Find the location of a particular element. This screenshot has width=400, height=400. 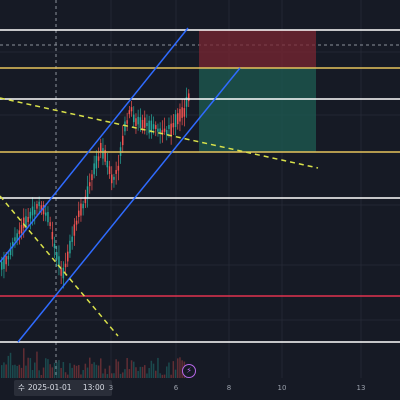

time-axis: 수 2025-01-01 13:00 3 6 8 10 13 is located at coordinates (200, 389).